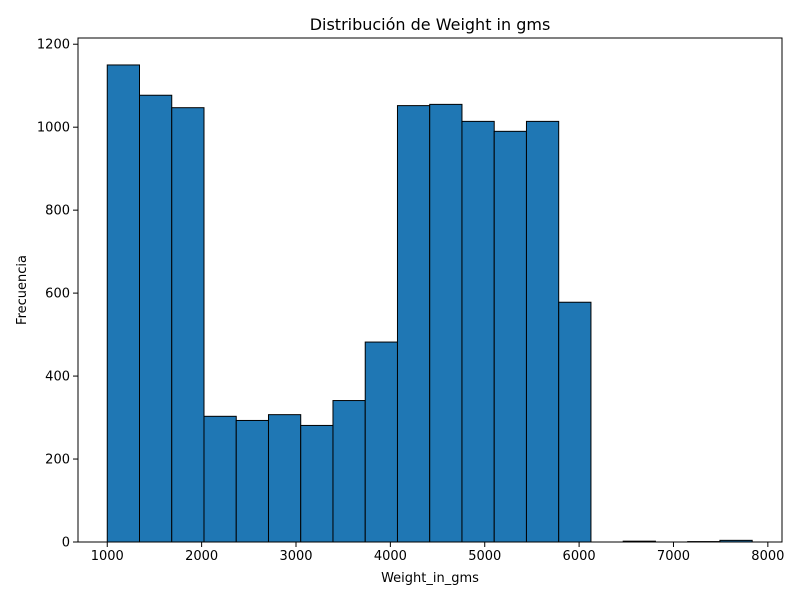 The height and width of the screenshot is (600, 800). What do you see at coordinates (201, 556) in the screenshot?
I see `x-tick-label: 2000` at bounding box center [201, 556].